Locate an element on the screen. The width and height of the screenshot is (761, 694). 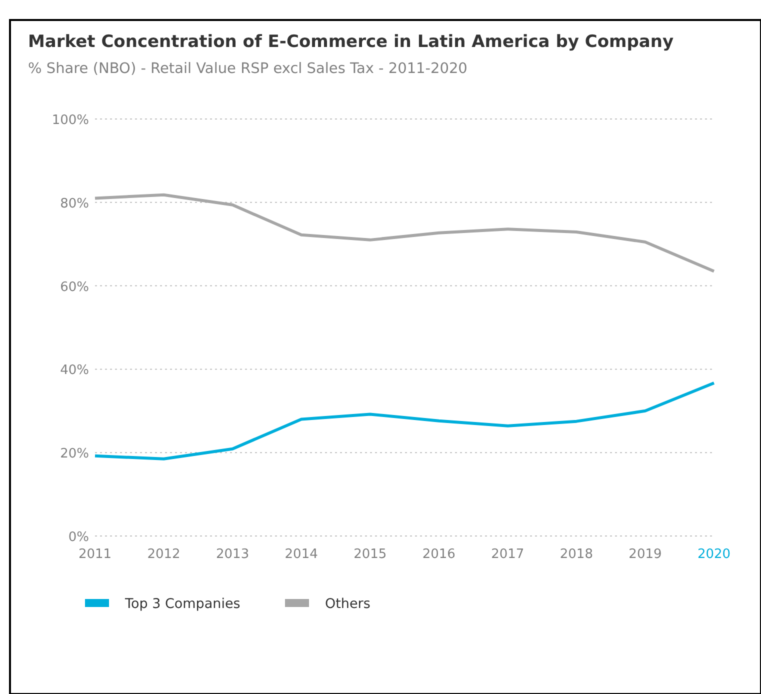
y-tick-label: 0% is located at coordinates (78, 537).